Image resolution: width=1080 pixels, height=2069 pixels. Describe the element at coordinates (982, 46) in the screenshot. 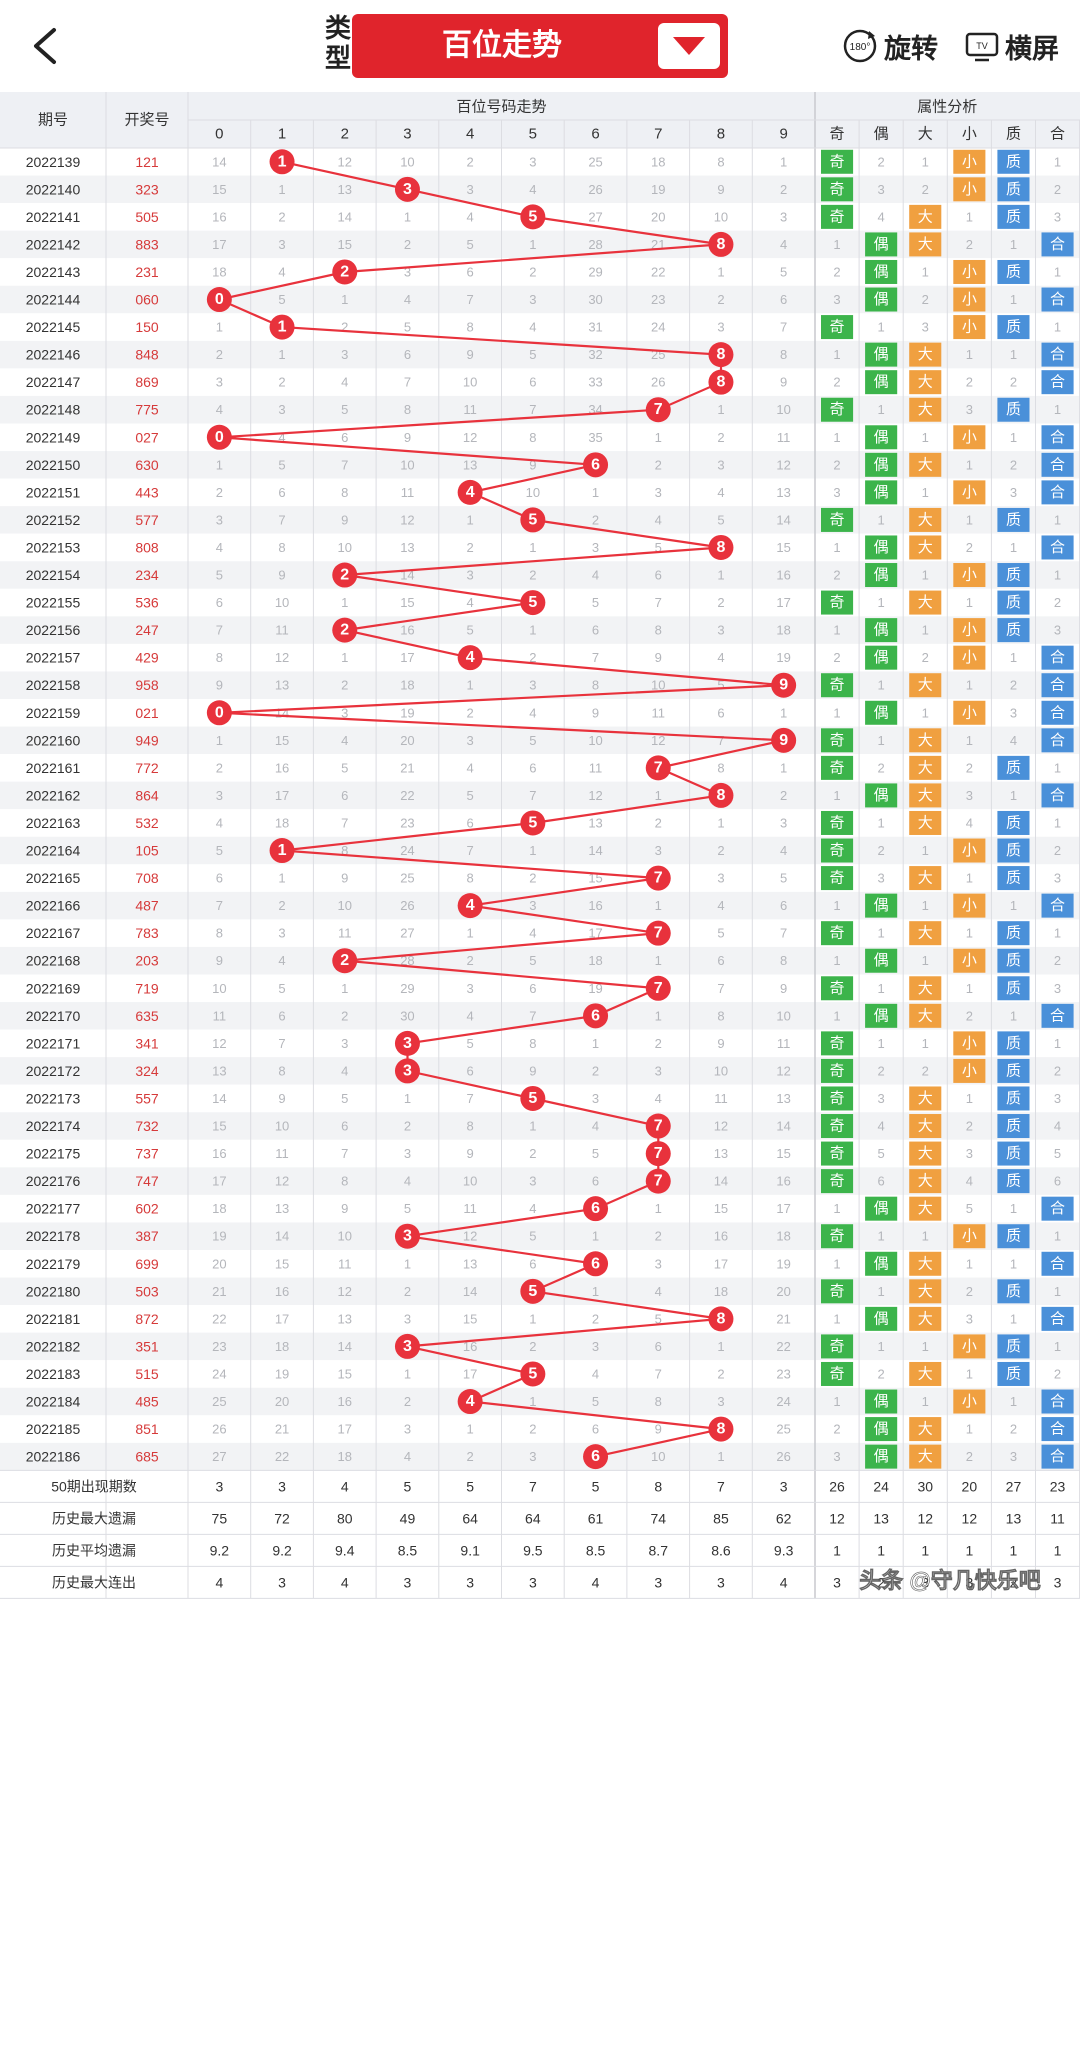

I see `tv-badge: TV` at that location.